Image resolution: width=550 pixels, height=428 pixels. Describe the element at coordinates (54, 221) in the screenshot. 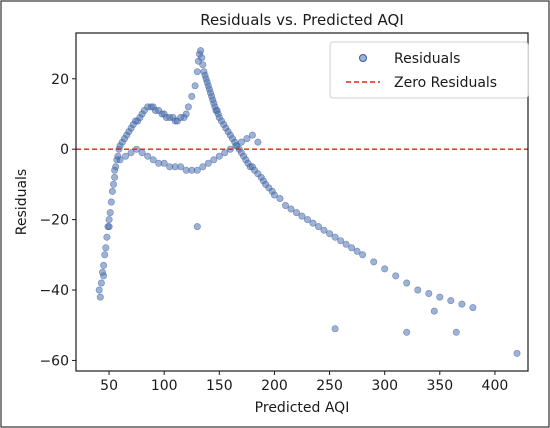

I see `y-tick-label: −20` at that location.